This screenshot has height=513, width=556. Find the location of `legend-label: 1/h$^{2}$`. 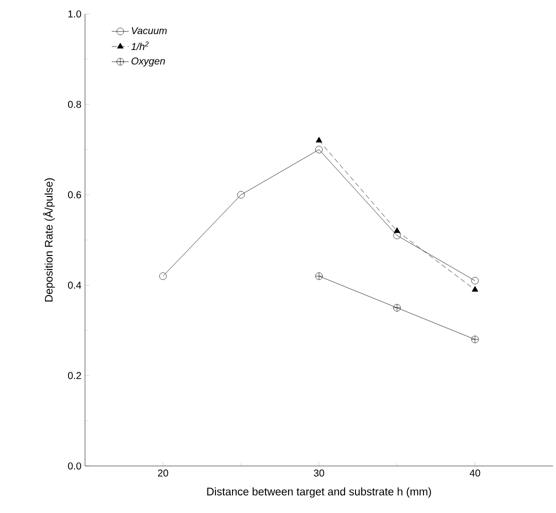

legend-label: 1/h$^{2}$ is located at coordinates (140, 46).